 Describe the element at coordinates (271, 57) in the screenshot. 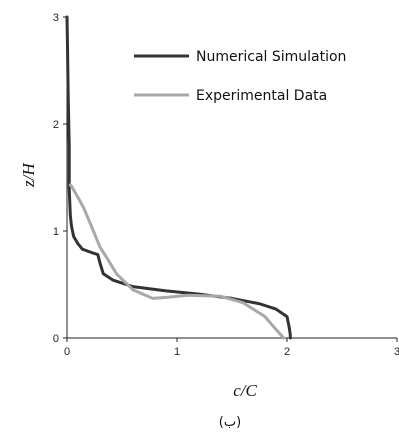

I see `legend-label-numerical-simulation: Numerical Simulation` at that location.